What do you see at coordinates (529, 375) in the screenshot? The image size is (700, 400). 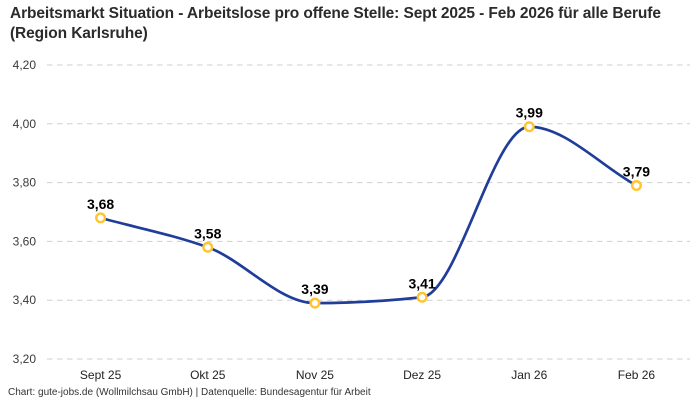 I see `x-axis-label: Jan 26` at bounding box center [529, 375].